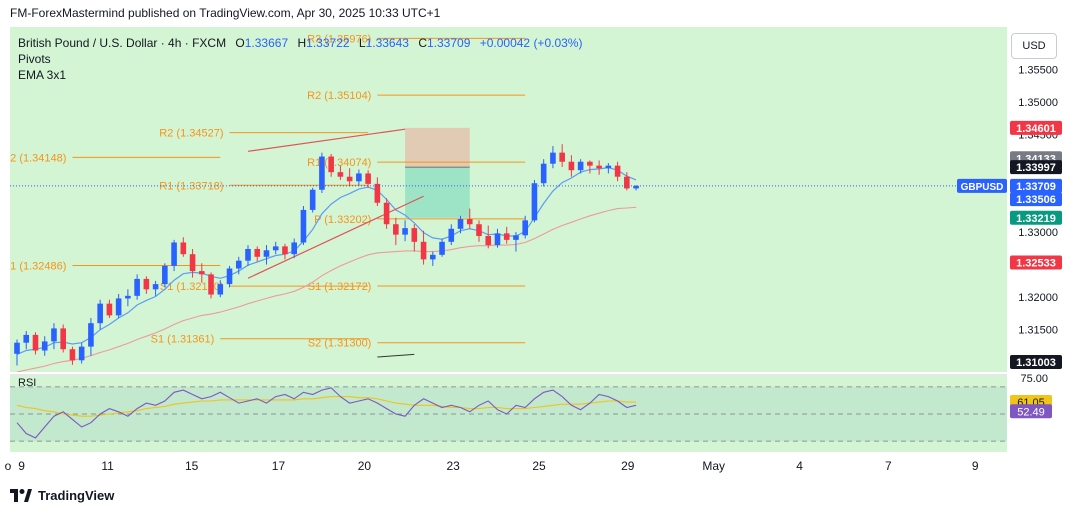 This screenshot has height=515, width=1080. Describe the element at coordinates (191, 186) in the screenshot. I see `pivot-label: R1 (1.33718)` at that location.